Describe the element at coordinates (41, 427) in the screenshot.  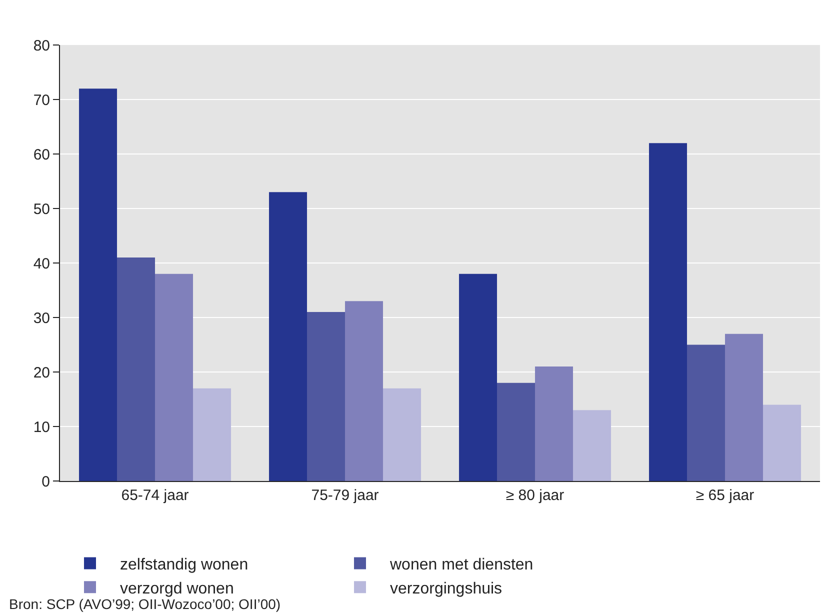
I see `y-tick-label: 10` at that location.